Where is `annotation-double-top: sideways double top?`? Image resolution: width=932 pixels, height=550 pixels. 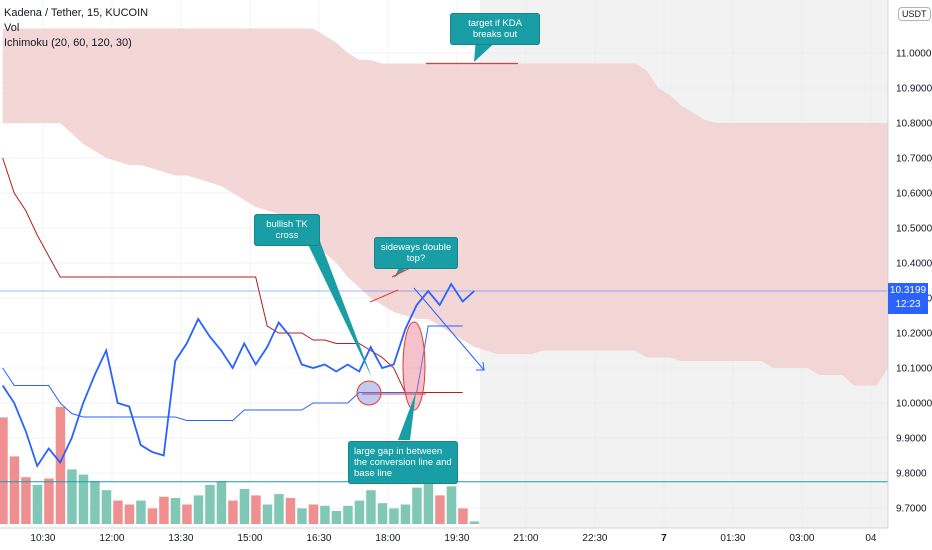
annotation-double-top: sideways double top? is located at coordinates (416, 253).